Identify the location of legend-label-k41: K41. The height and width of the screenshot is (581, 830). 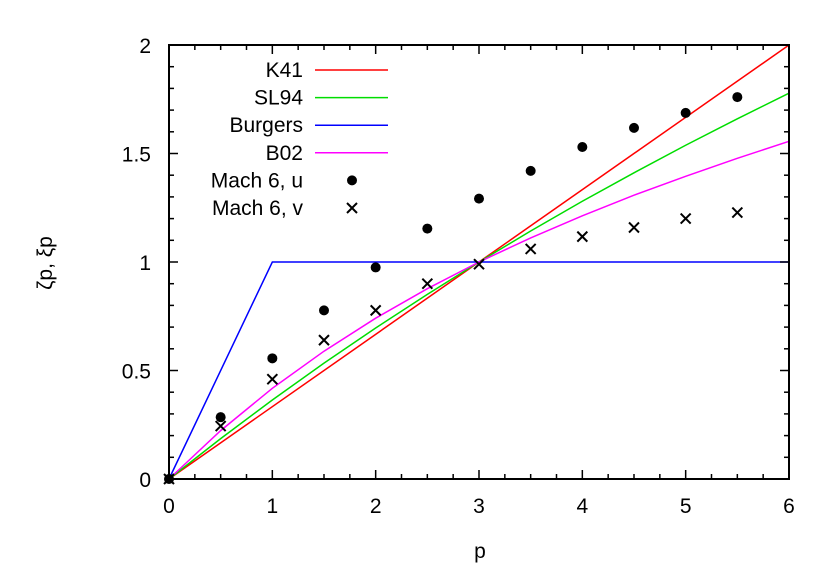
(284, 70).